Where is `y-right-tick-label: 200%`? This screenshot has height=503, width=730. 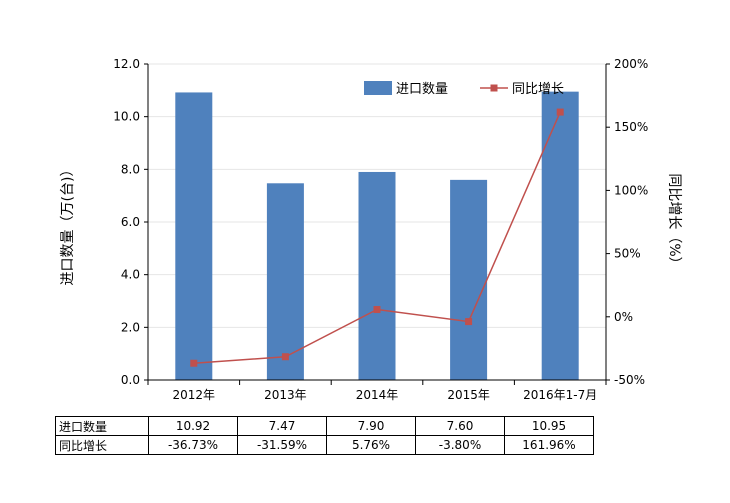
y-right-tick-label: 200% is located at coordinates (631, 64).